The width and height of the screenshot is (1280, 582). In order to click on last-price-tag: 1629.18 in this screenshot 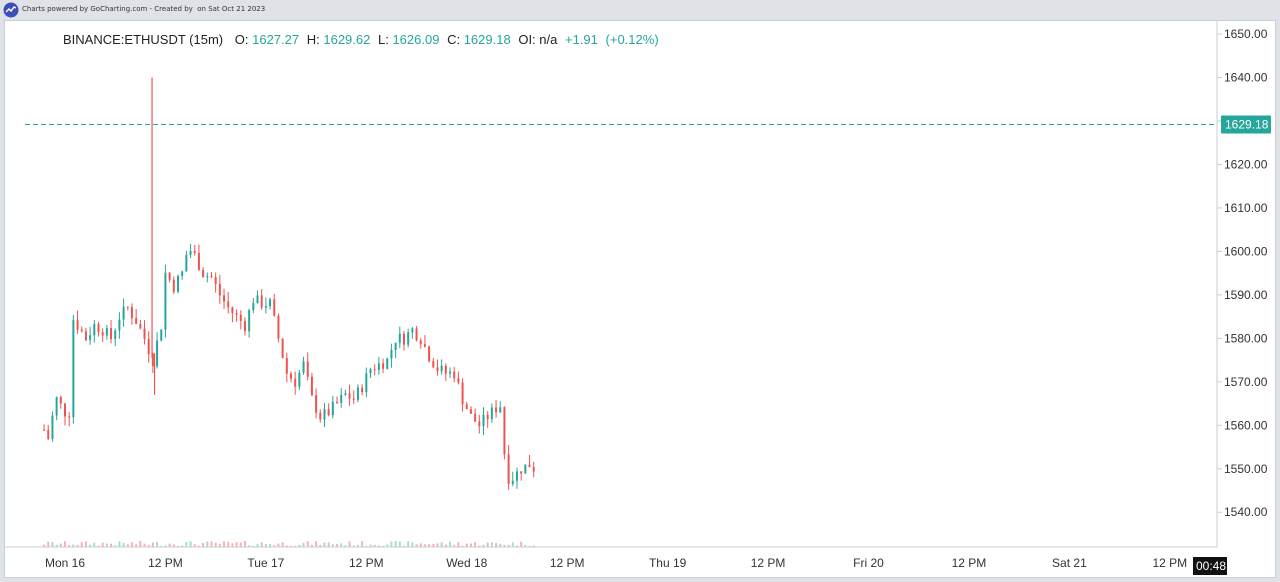, I will do `click(1246, 124)`.